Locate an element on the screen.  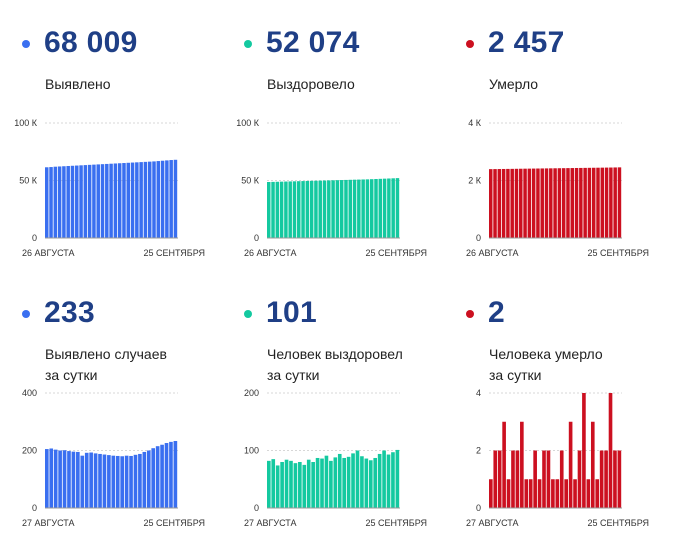
total-detected-value: 68 009 is located at coordinates (91, 42).